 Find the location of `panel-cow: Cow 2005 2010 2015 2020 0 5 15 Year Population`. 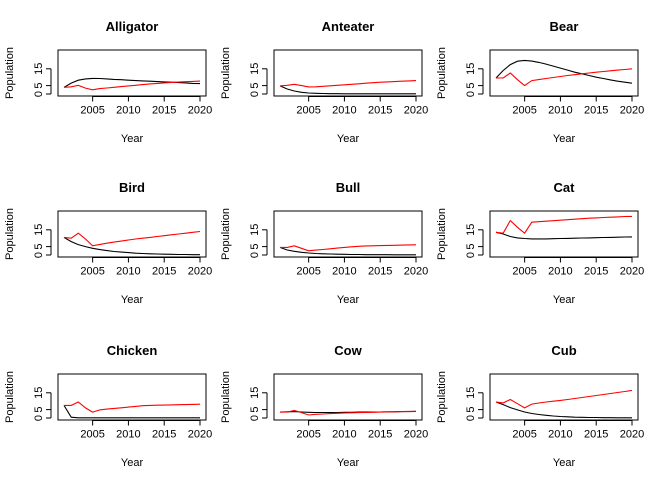

panel-cow: Cow 2005 2010 2015 2020 0 5 15 Year Population is located at coordinates (324, 406).